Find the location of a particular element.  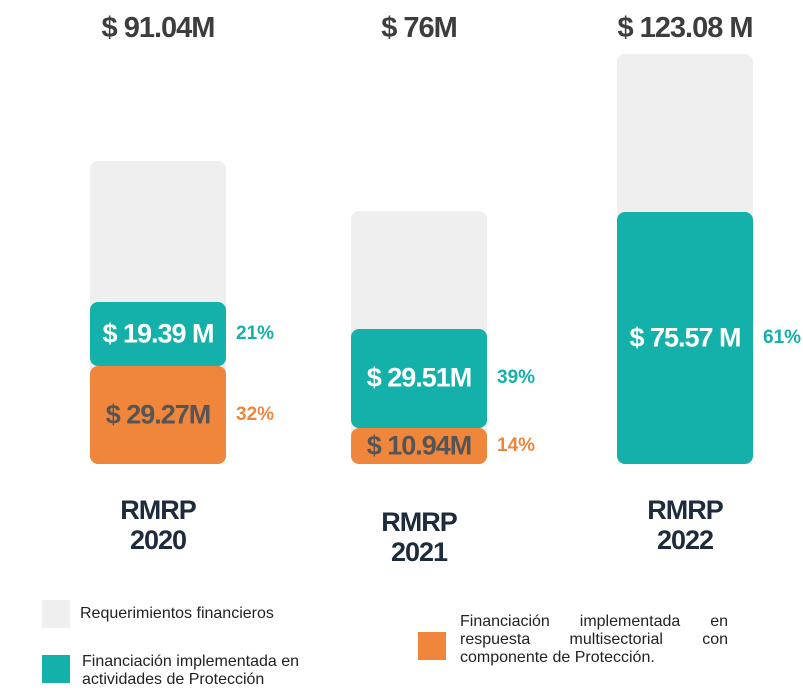

share-label: 21% is located at coordinates (255, 334).